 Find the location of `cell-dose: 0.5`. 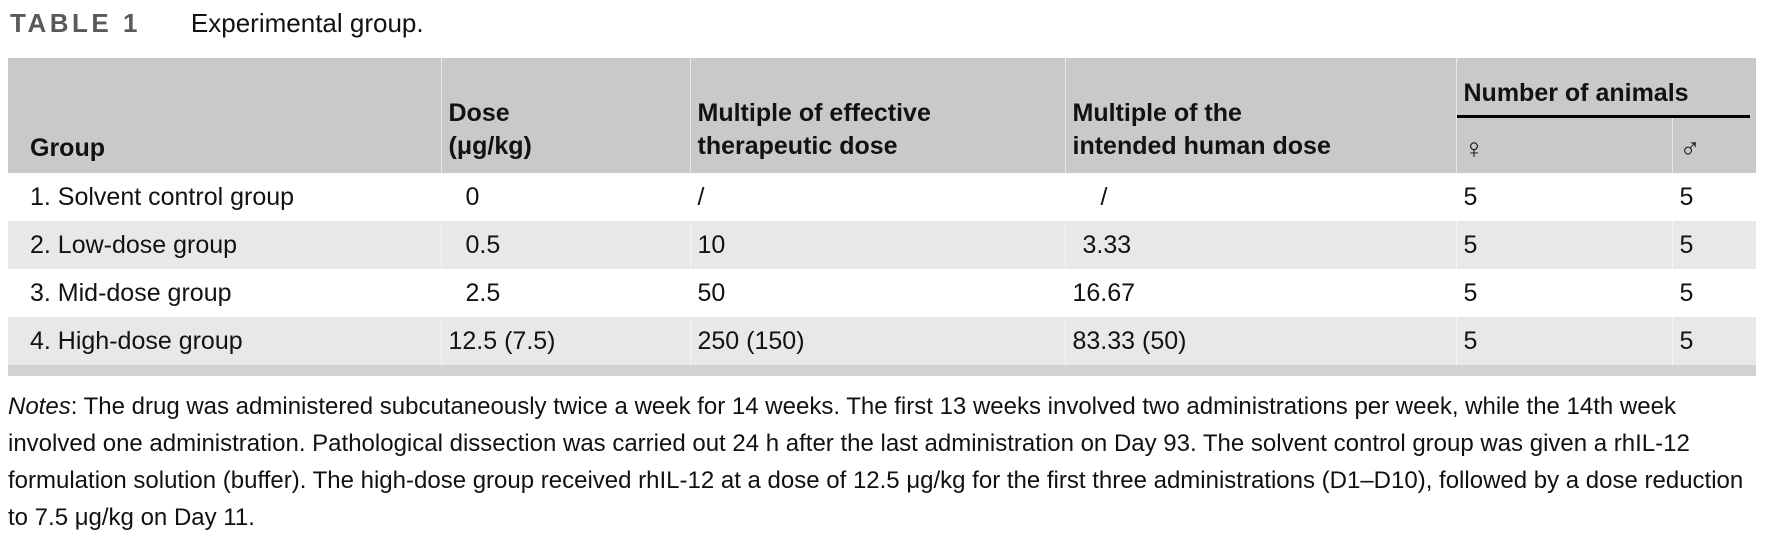

cell-dose: 0.5 is located at coordinates (565, 245).